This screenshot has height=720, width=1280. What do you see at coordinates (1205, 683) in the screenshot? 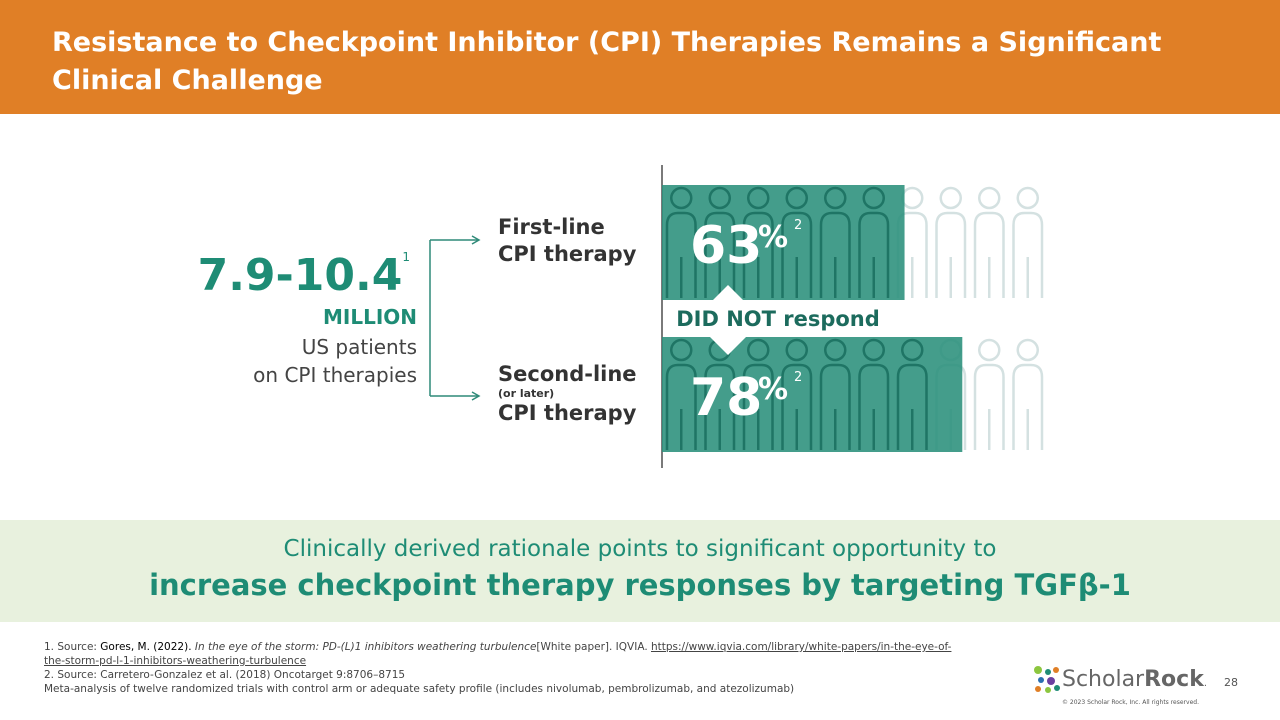
I see `logo-mark: .` at bounding box center [1205, 683].